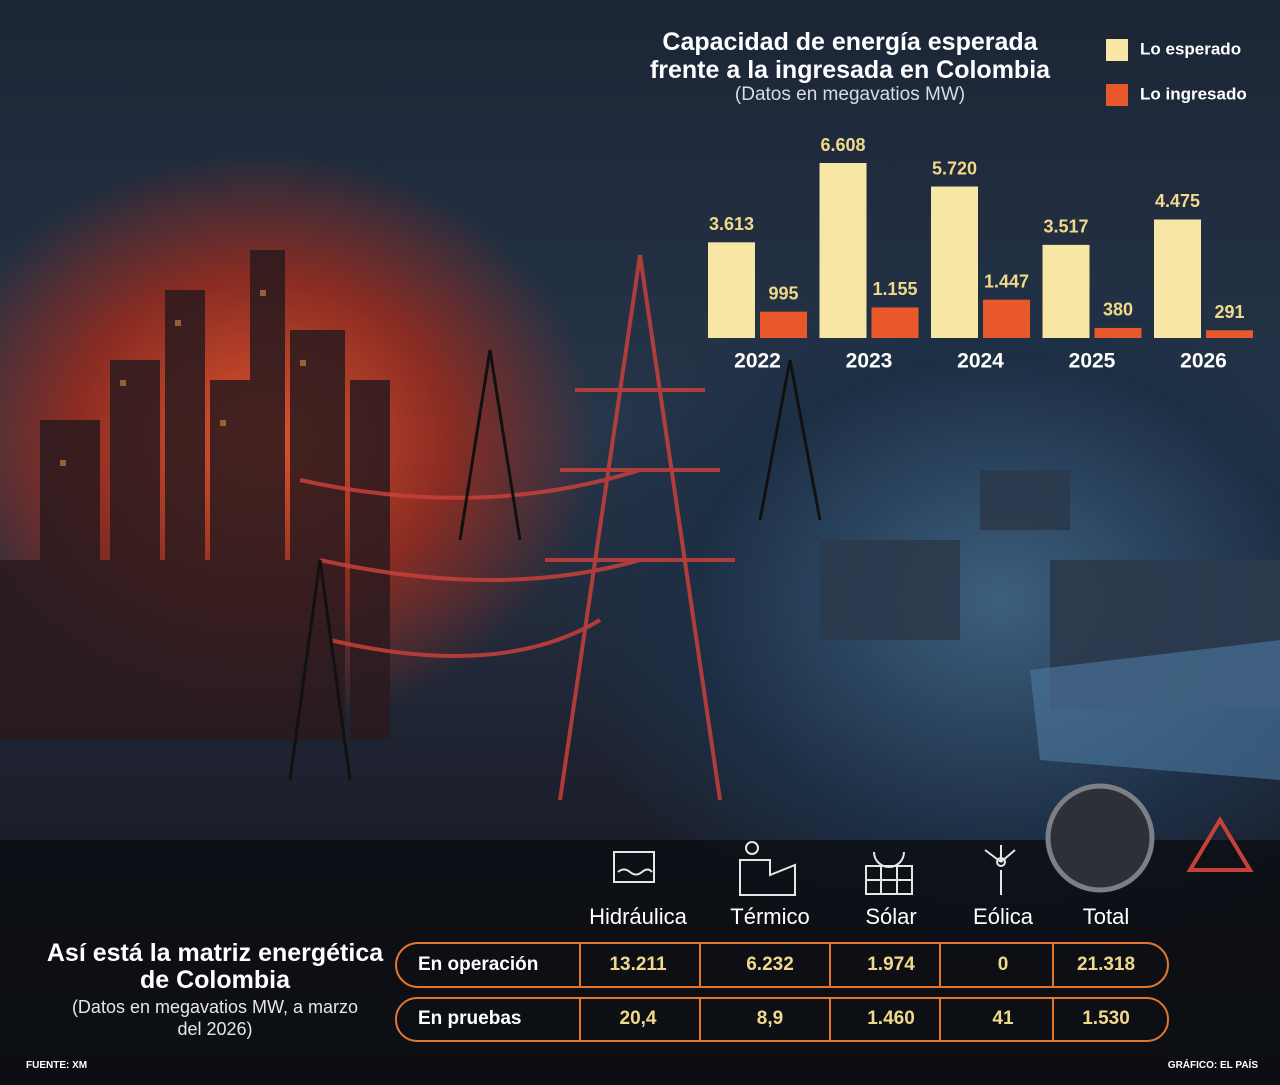 Image resolution: width=1280 pixels, height=1085 pixels. I want to click on x-tick-label: 2023, so click(869, 361).